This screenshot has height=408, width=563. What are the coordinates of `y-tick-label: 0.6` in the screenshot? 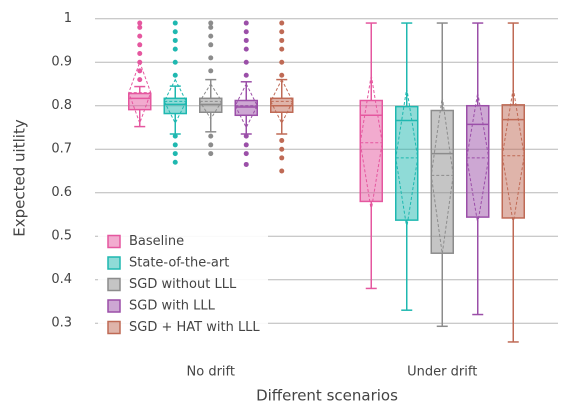 It's located at (61, 192).